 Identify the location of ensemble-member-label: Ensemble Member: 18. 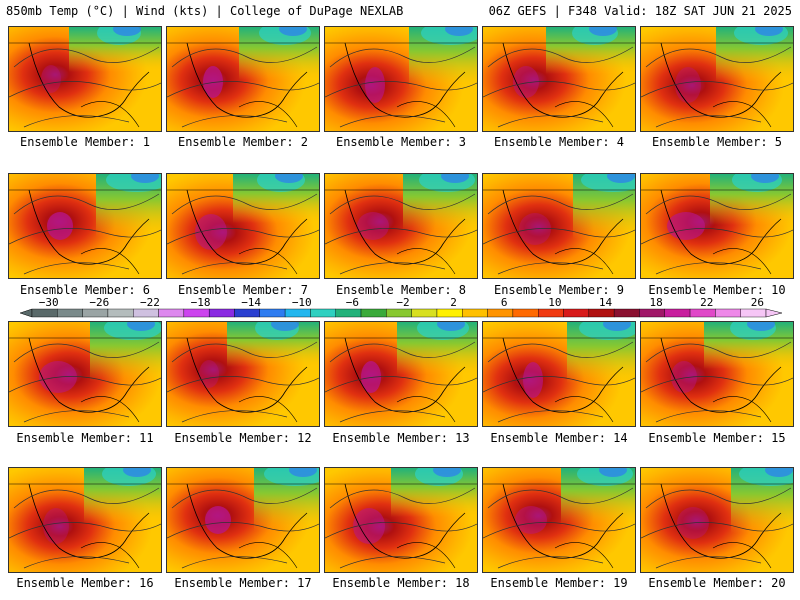
(401, 583).